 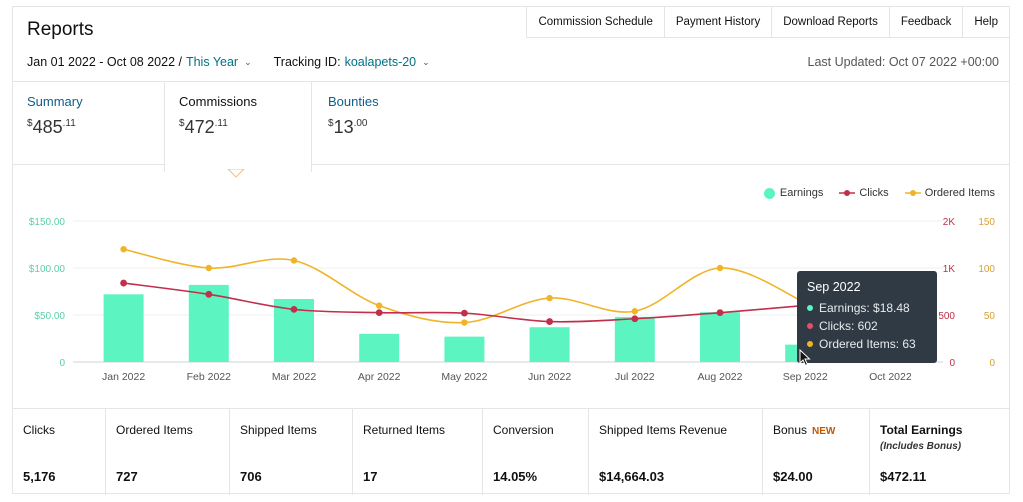 I want to click on x-tick-label: Aug 2022, so click(x=720, y=377).